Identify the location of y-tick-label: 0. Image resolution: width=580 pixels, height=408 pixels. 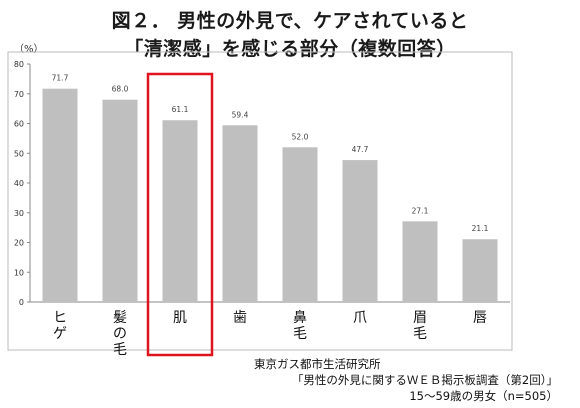
(21, 302).